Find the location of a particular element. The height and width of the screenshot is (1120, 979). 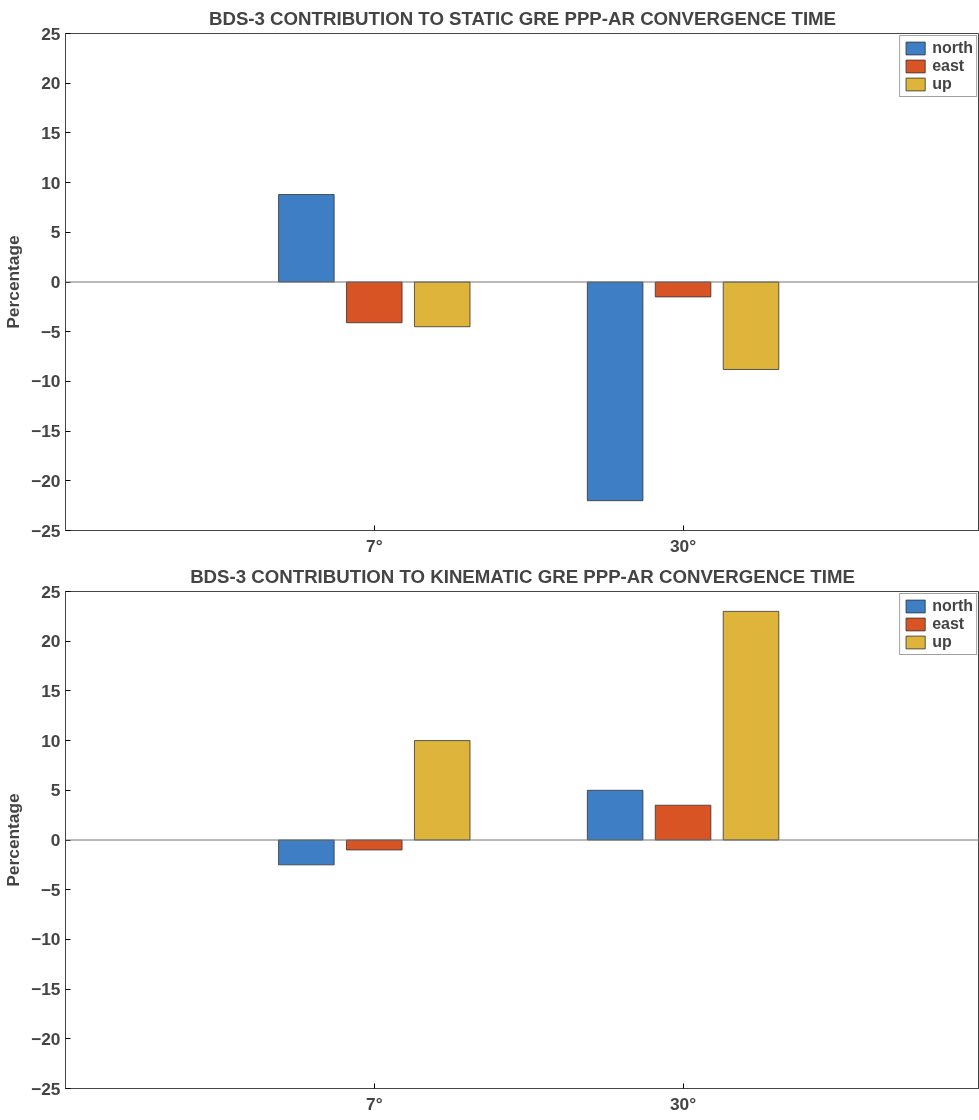

chart-title: BDS-3 CONTRIBUTION TO STATIC GRE PPP-AR CONVERGENCE TIME is located at coordinates (522, 18).